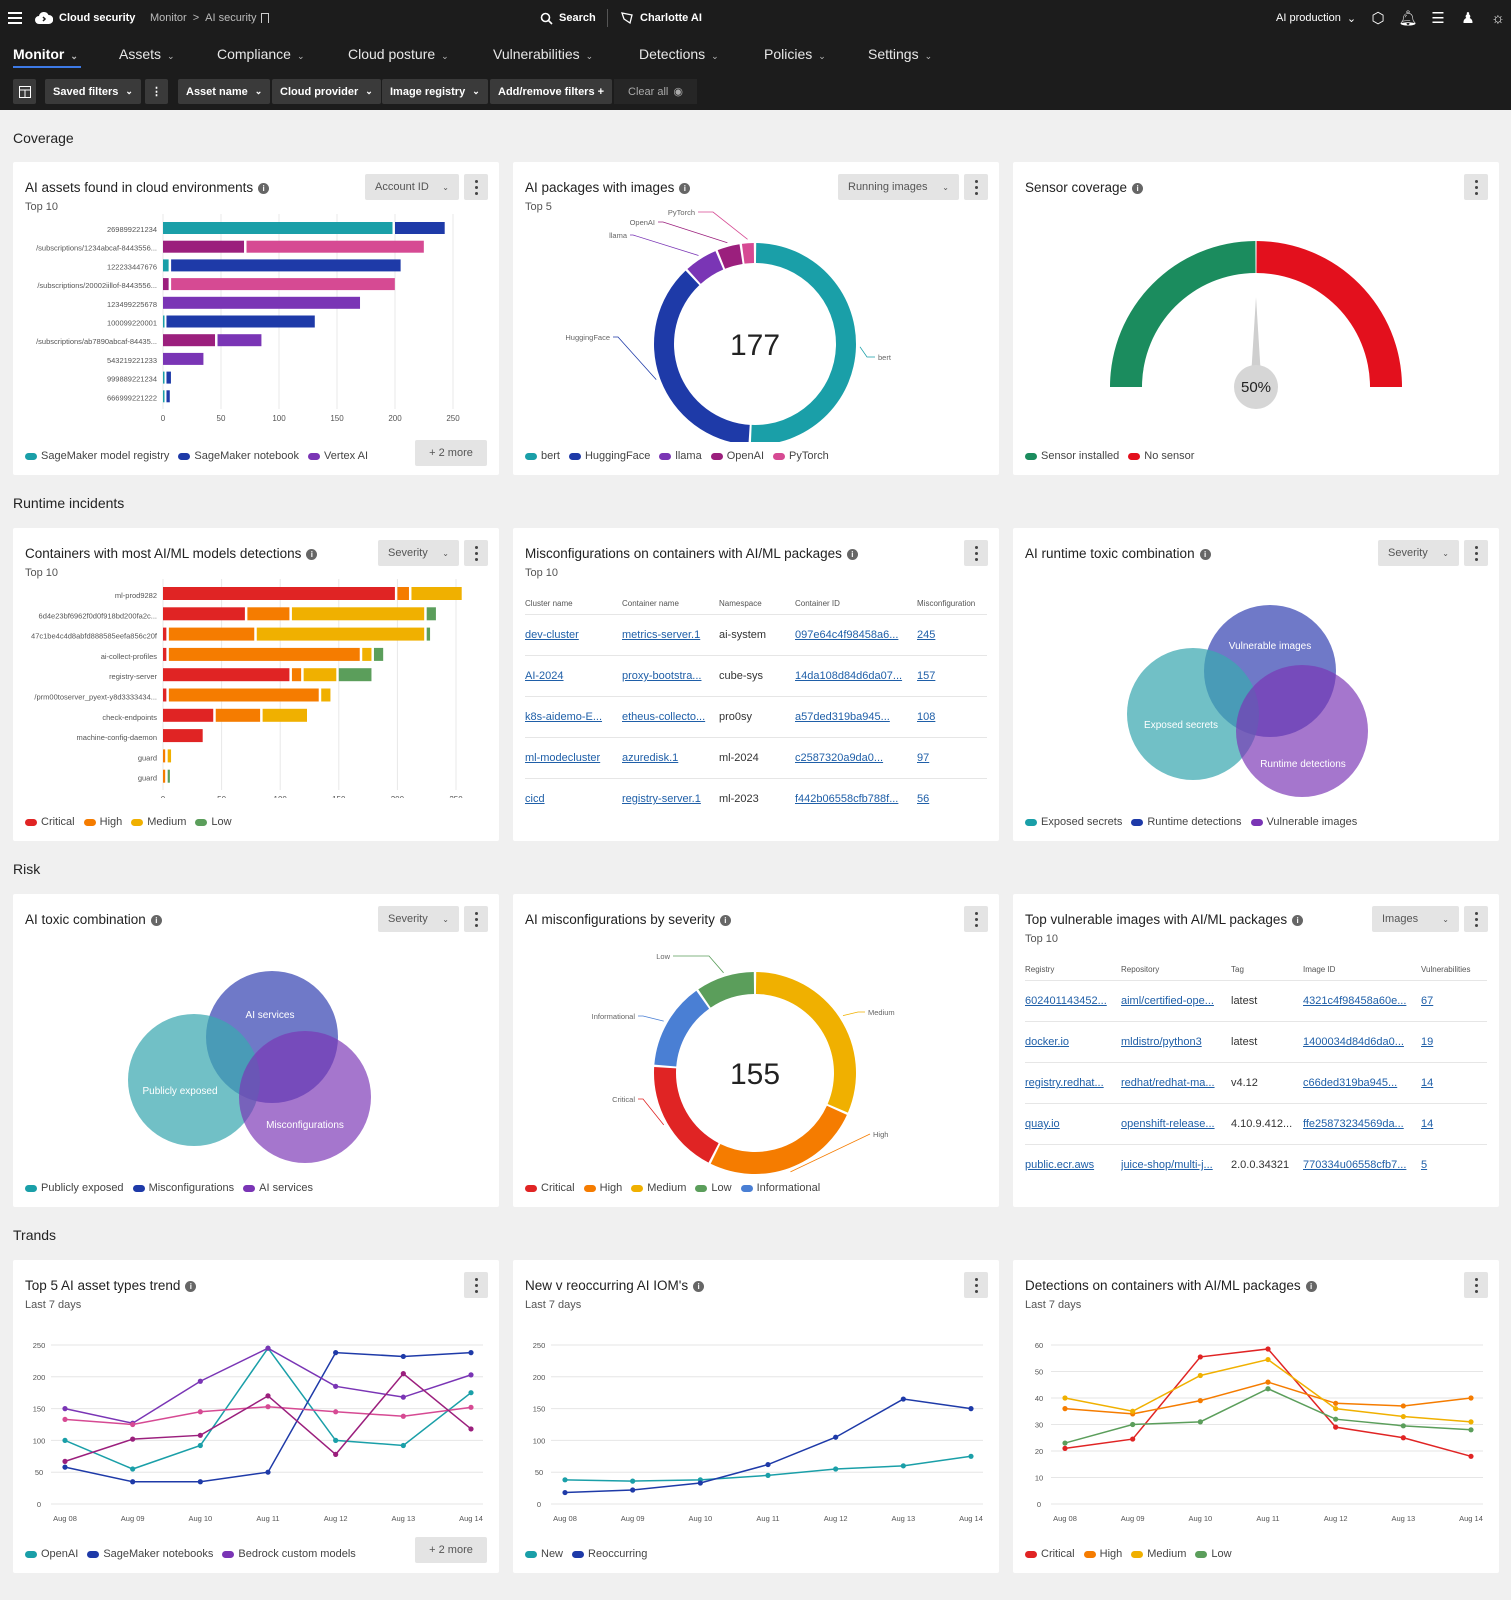 Image resolution: width=1511 pixels, height=1600 pixels. Describe the element at coordinates (97, 456) in the screenshot. I see `legend-item: SageMaker model registry` at that location.